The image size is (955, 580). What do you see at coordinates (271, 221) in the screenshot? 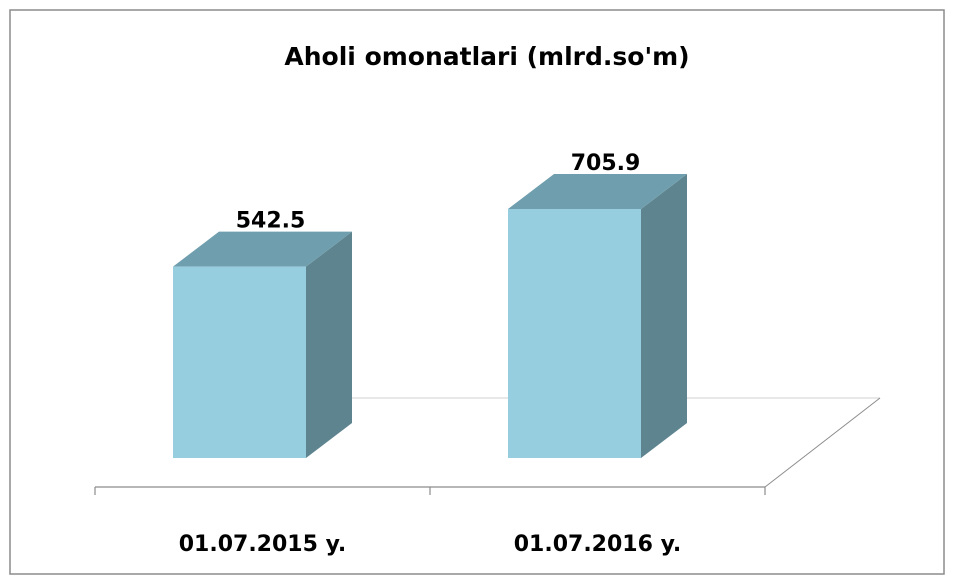
I see `data-label: 542.5` at bounding box center [271, 221].